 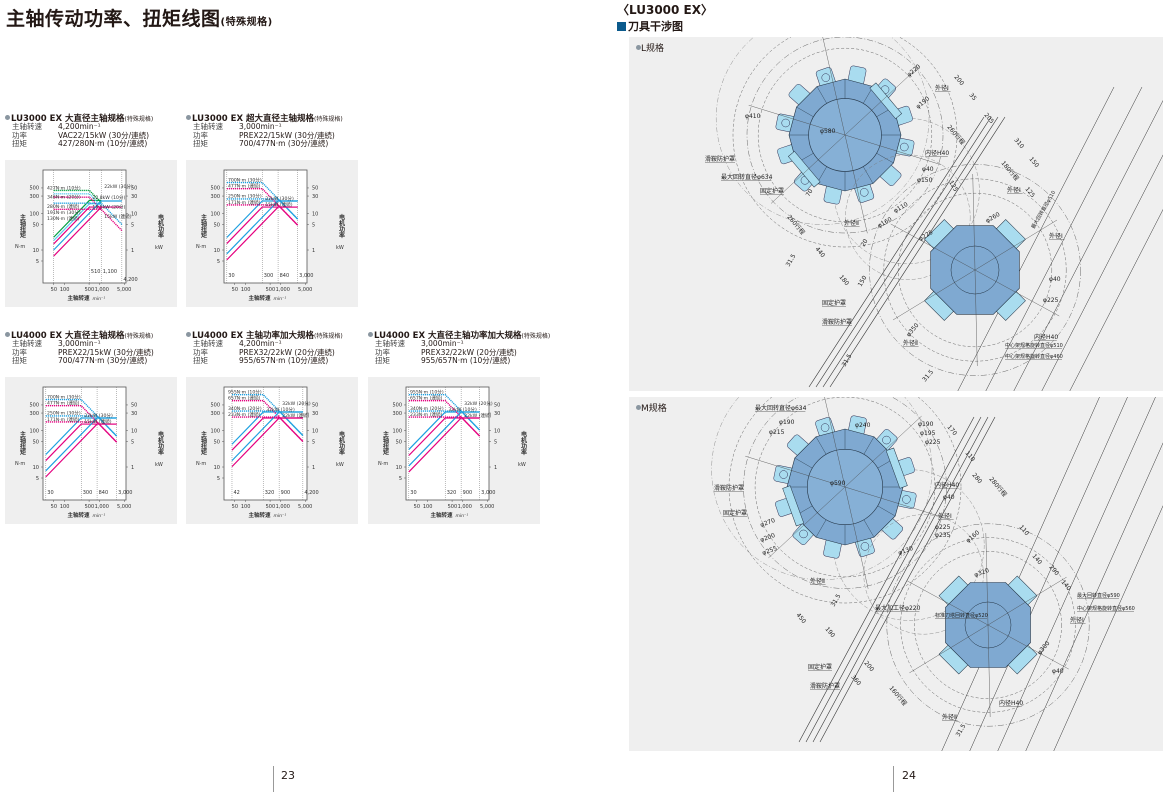 What do you see at coordinates (923, 102) in the screenshot?
I see `drawing-annotation: φ190` at bounding box center [923, 102].